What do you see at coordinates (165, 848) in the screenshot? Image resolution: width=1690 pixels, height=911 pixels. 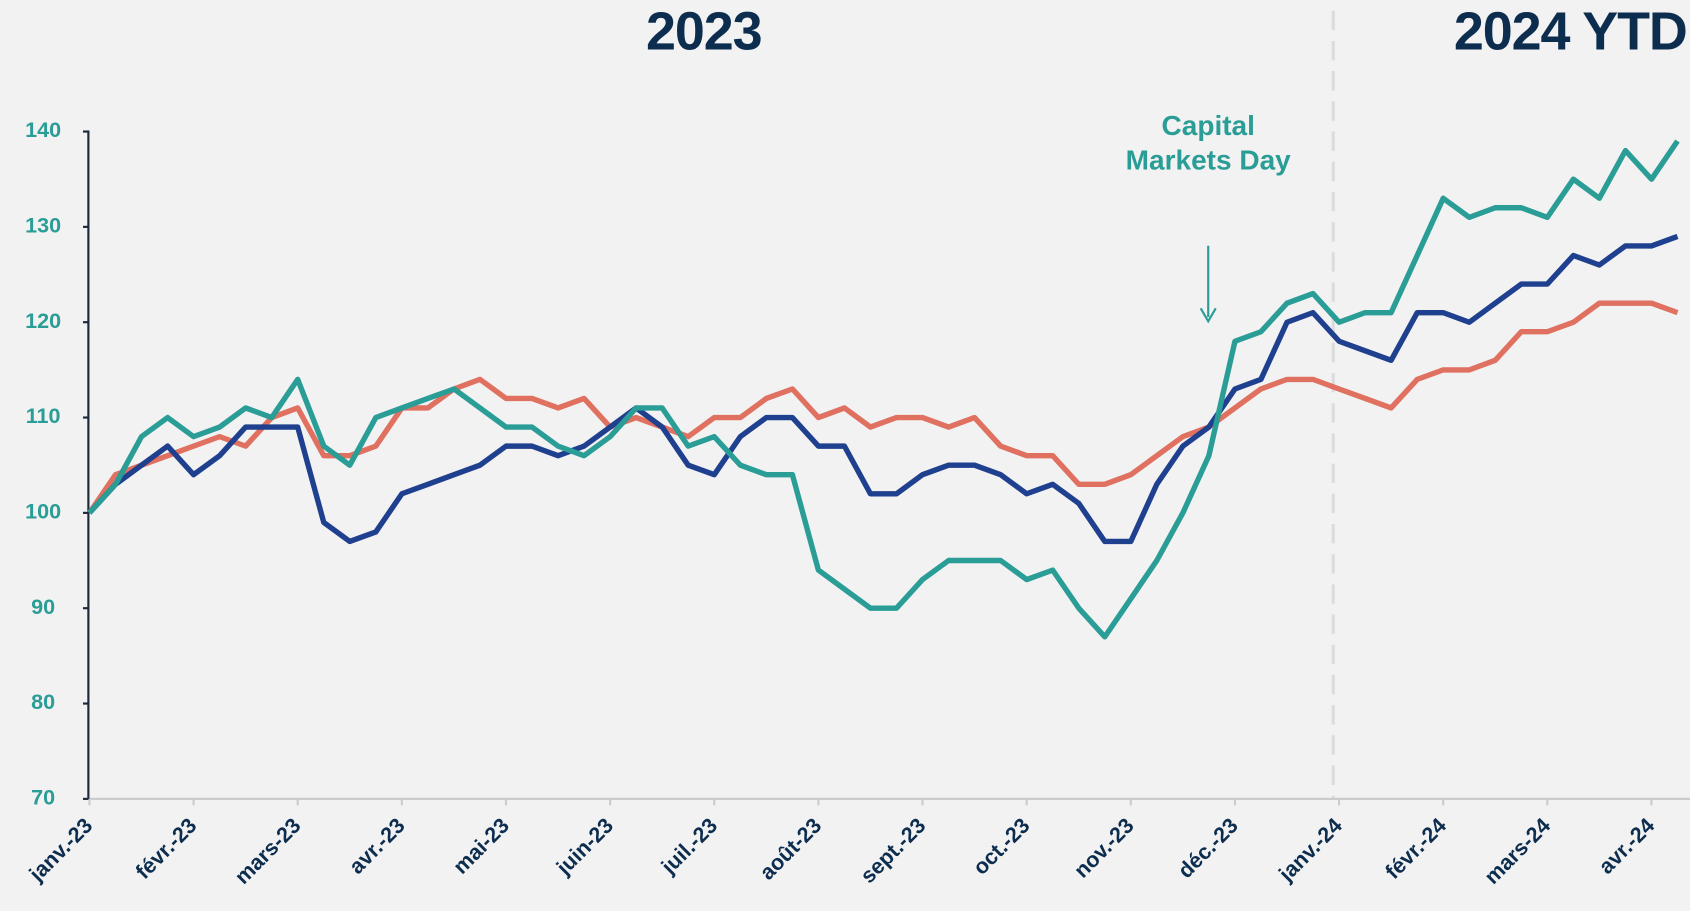 I see `x-tick-label: févr.-23` at bounding box center [165, 848].